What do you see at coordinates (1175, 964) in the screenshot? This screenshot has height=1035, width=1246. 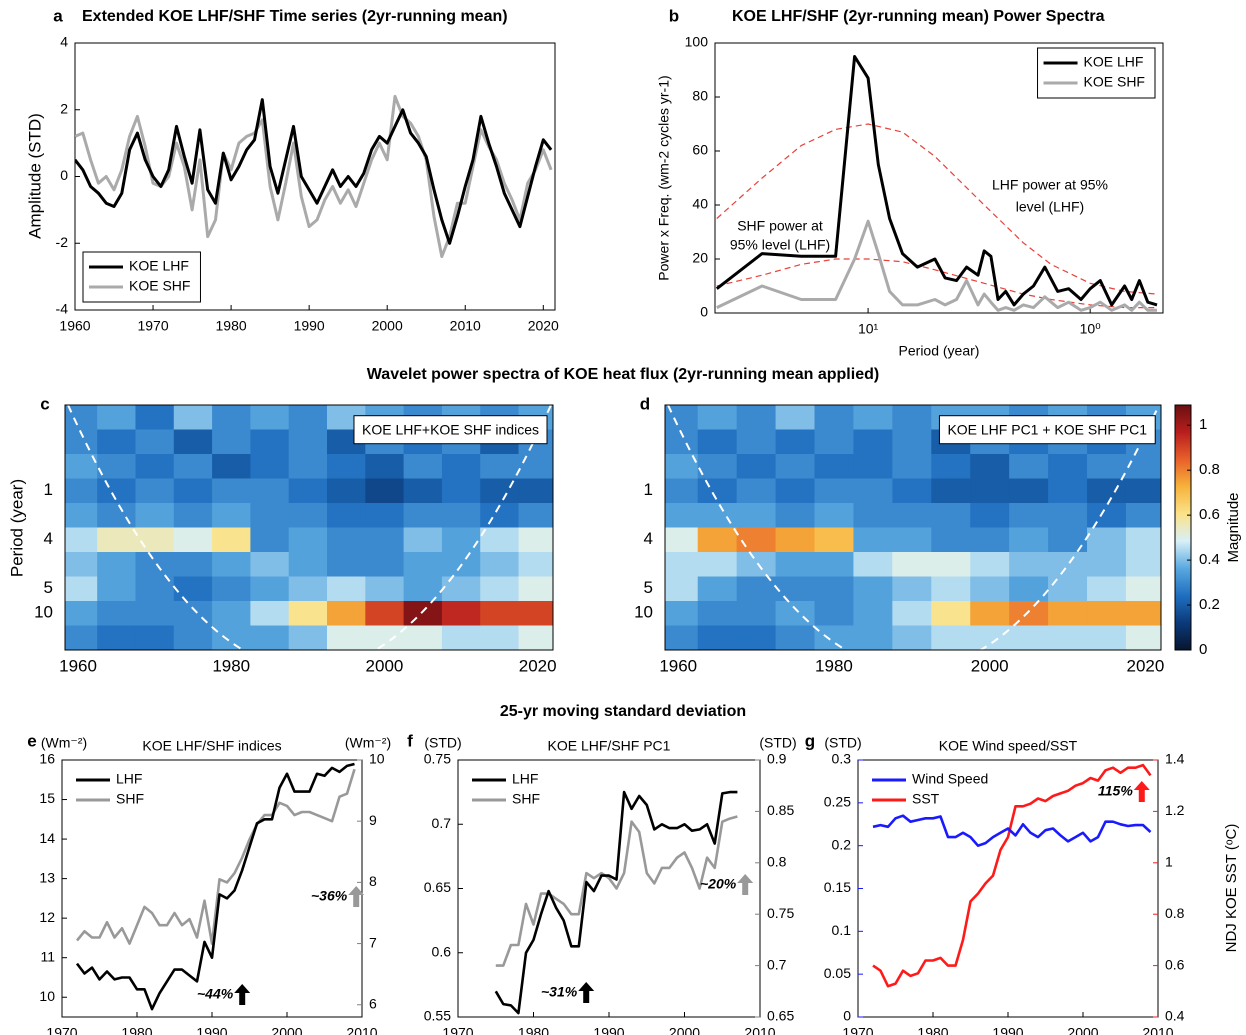 I see `y2-tick-label: 0.6` at bounding box center [1175, 964].